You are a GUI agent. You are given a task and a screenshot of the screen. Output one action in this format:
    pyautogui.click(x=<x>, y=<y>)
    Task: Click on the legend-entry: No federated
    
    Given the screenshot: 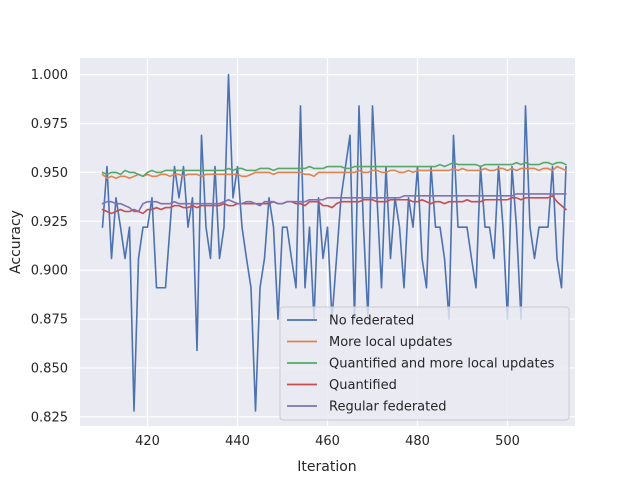 What is the action you would take?
    pyautogui.click(x=371, y=321)
    